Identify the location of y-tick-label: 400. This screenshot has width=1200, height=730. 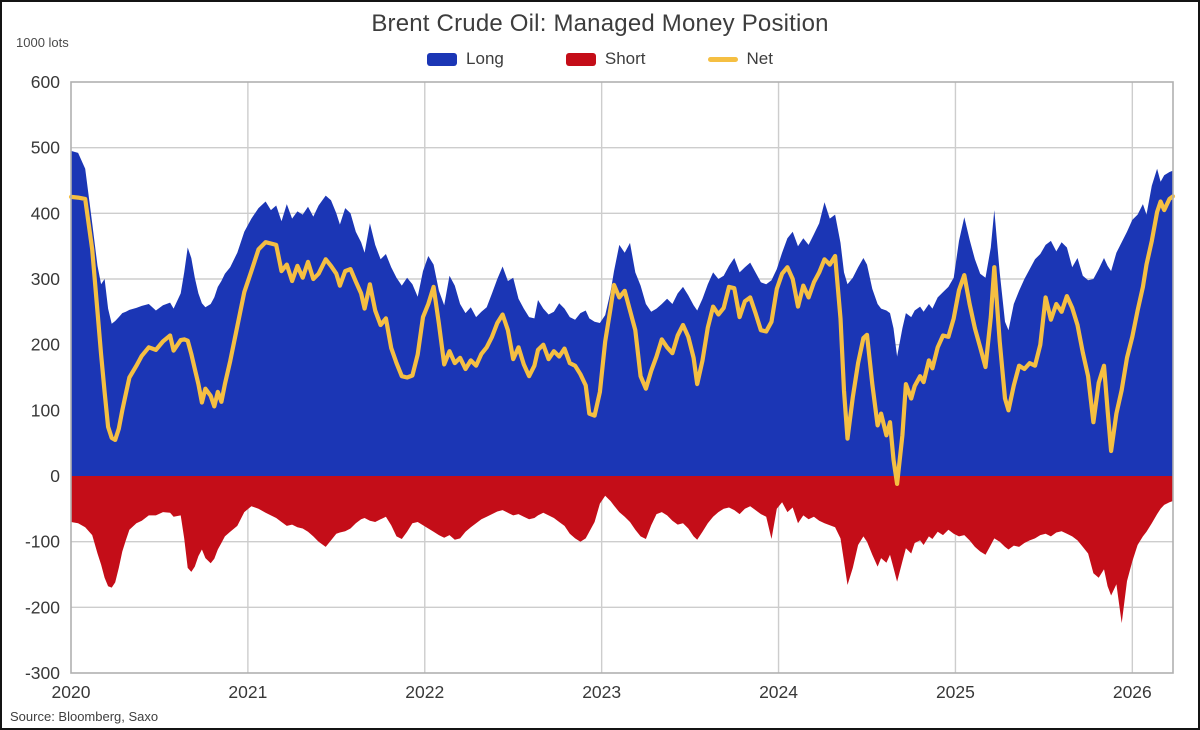
(45, 213).